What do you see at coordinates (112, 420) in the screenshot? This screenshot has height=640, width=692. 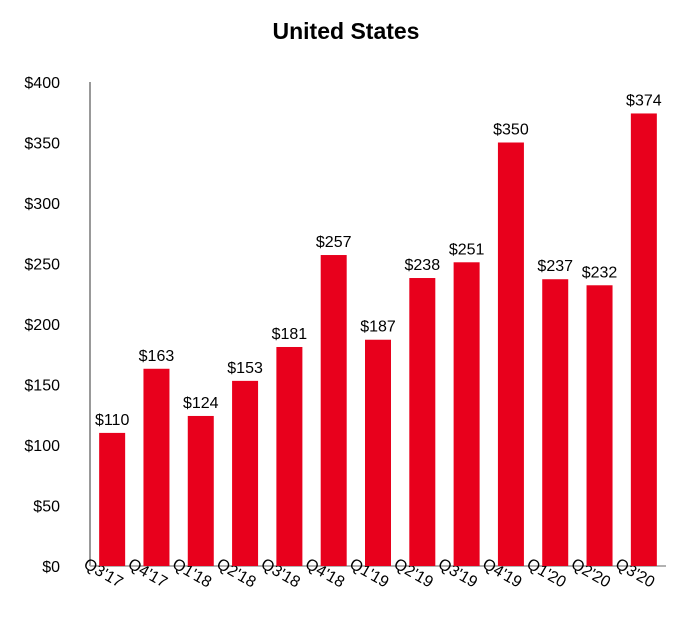 I see `data-label: $110` at bounding box center [112, 420].